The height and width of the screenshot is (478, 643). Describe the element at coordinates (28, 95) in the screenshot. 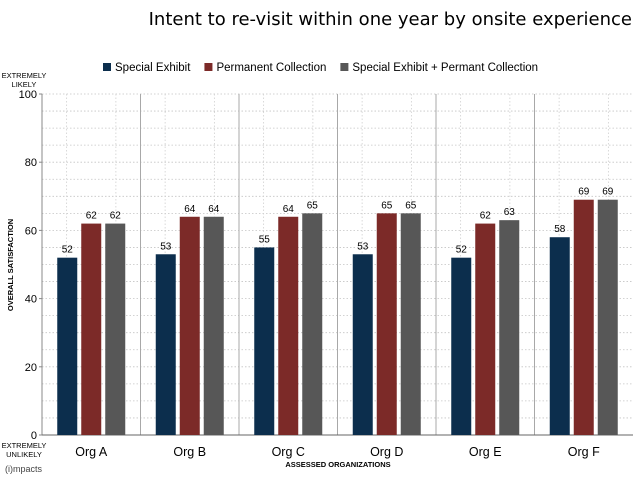

I see `y-tick-label: 100` at that location.